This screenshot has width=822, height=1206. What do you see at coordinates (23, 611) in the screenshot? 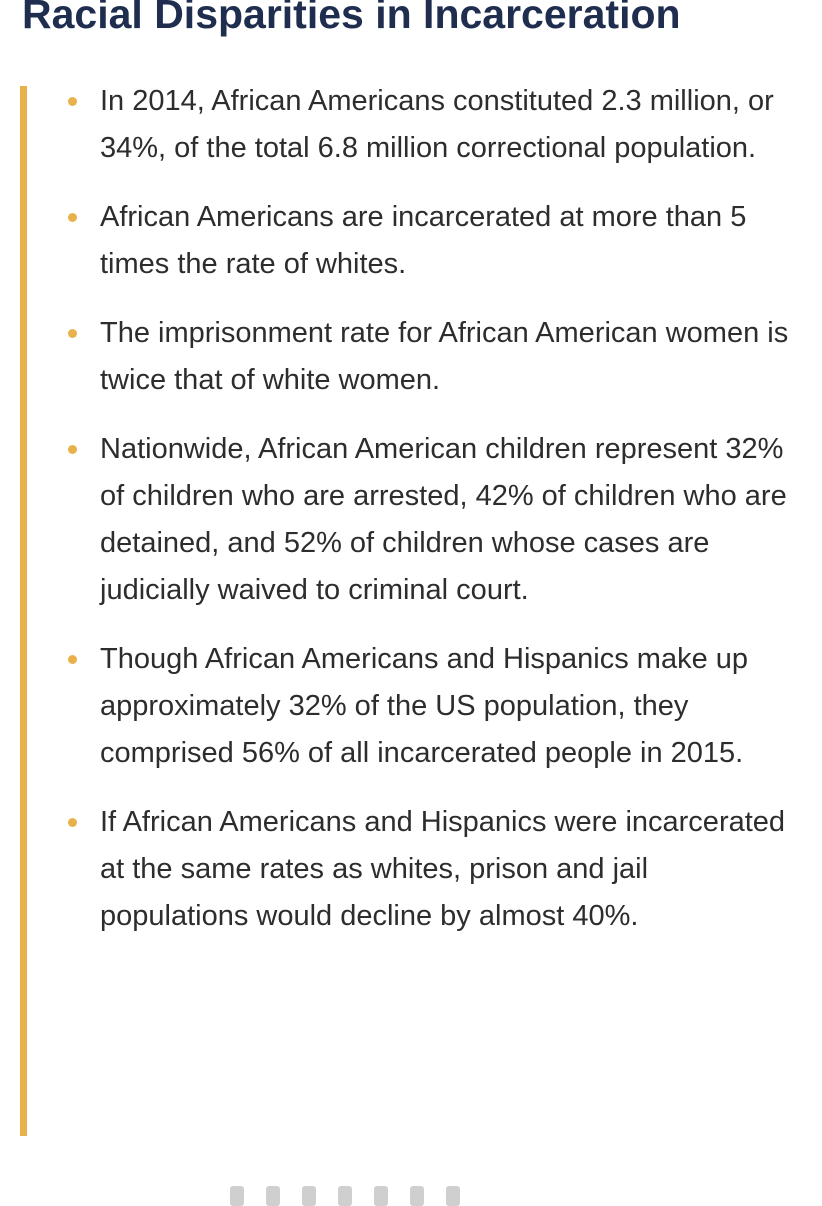
I see `accent-bar` at bounding box center [23, 611].